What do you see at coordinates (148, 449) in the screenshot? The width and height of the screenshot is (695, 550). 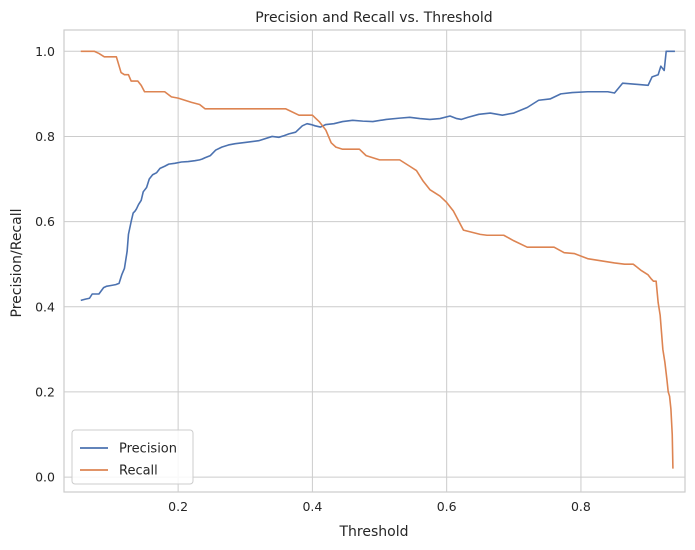 I see `legend-precision-label: Precision` at bounding box center [148, 449].